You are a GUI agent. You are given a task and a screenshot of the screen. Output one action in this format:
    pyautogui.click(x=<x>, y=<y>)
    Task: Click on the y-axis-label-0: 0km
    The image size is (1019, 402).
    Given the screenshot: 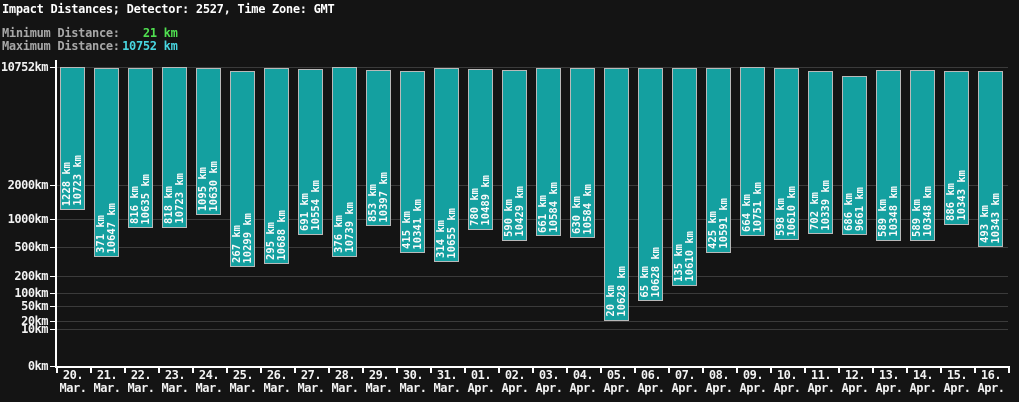 What is the action you would take?
    pyautogui.click(x=38, y=366)
    